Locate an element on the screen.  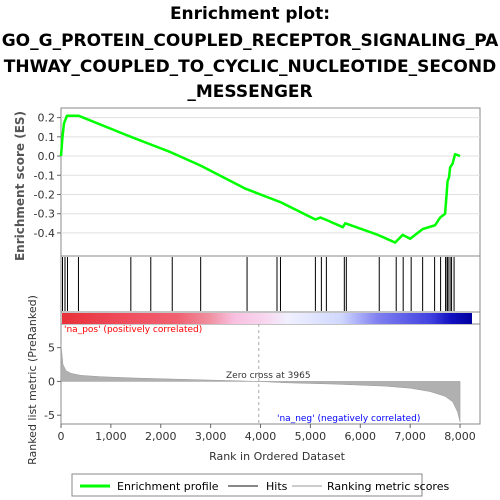
es-y-tick-label: -0.2 is located at coordinates (44, 194).